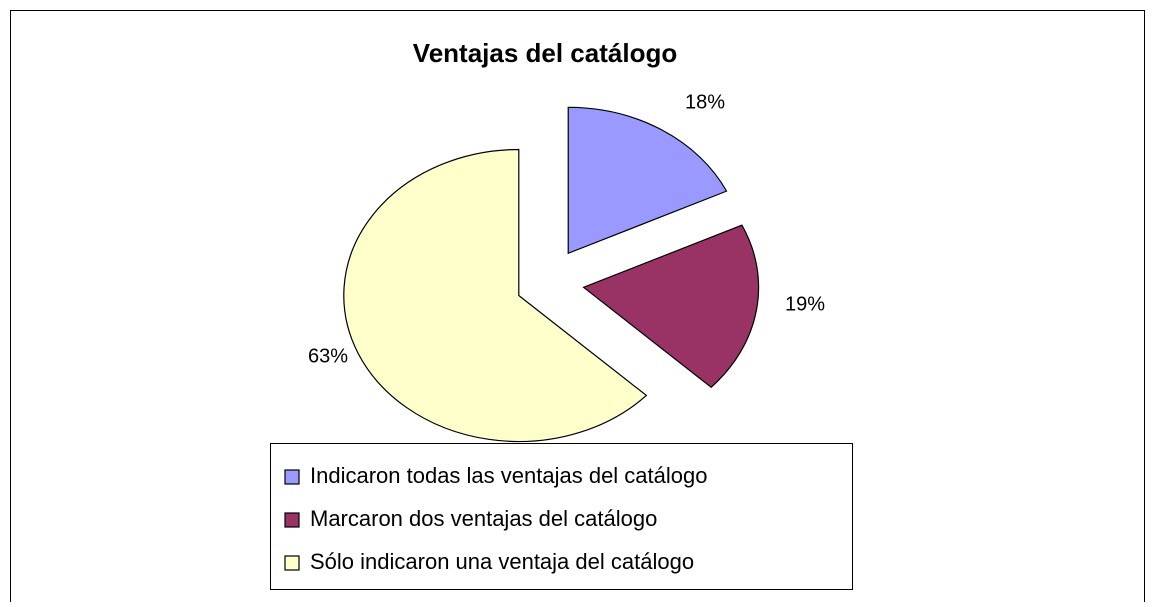  I want to click on data-label: 63%, so click(328, 356).